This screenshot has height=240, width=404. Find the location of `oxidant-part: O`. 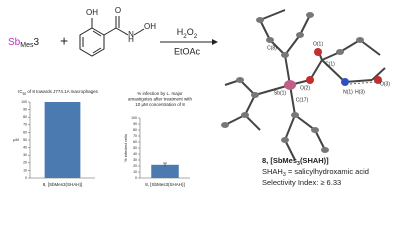

oxidant-part: O is located at coordinates (190, 32).